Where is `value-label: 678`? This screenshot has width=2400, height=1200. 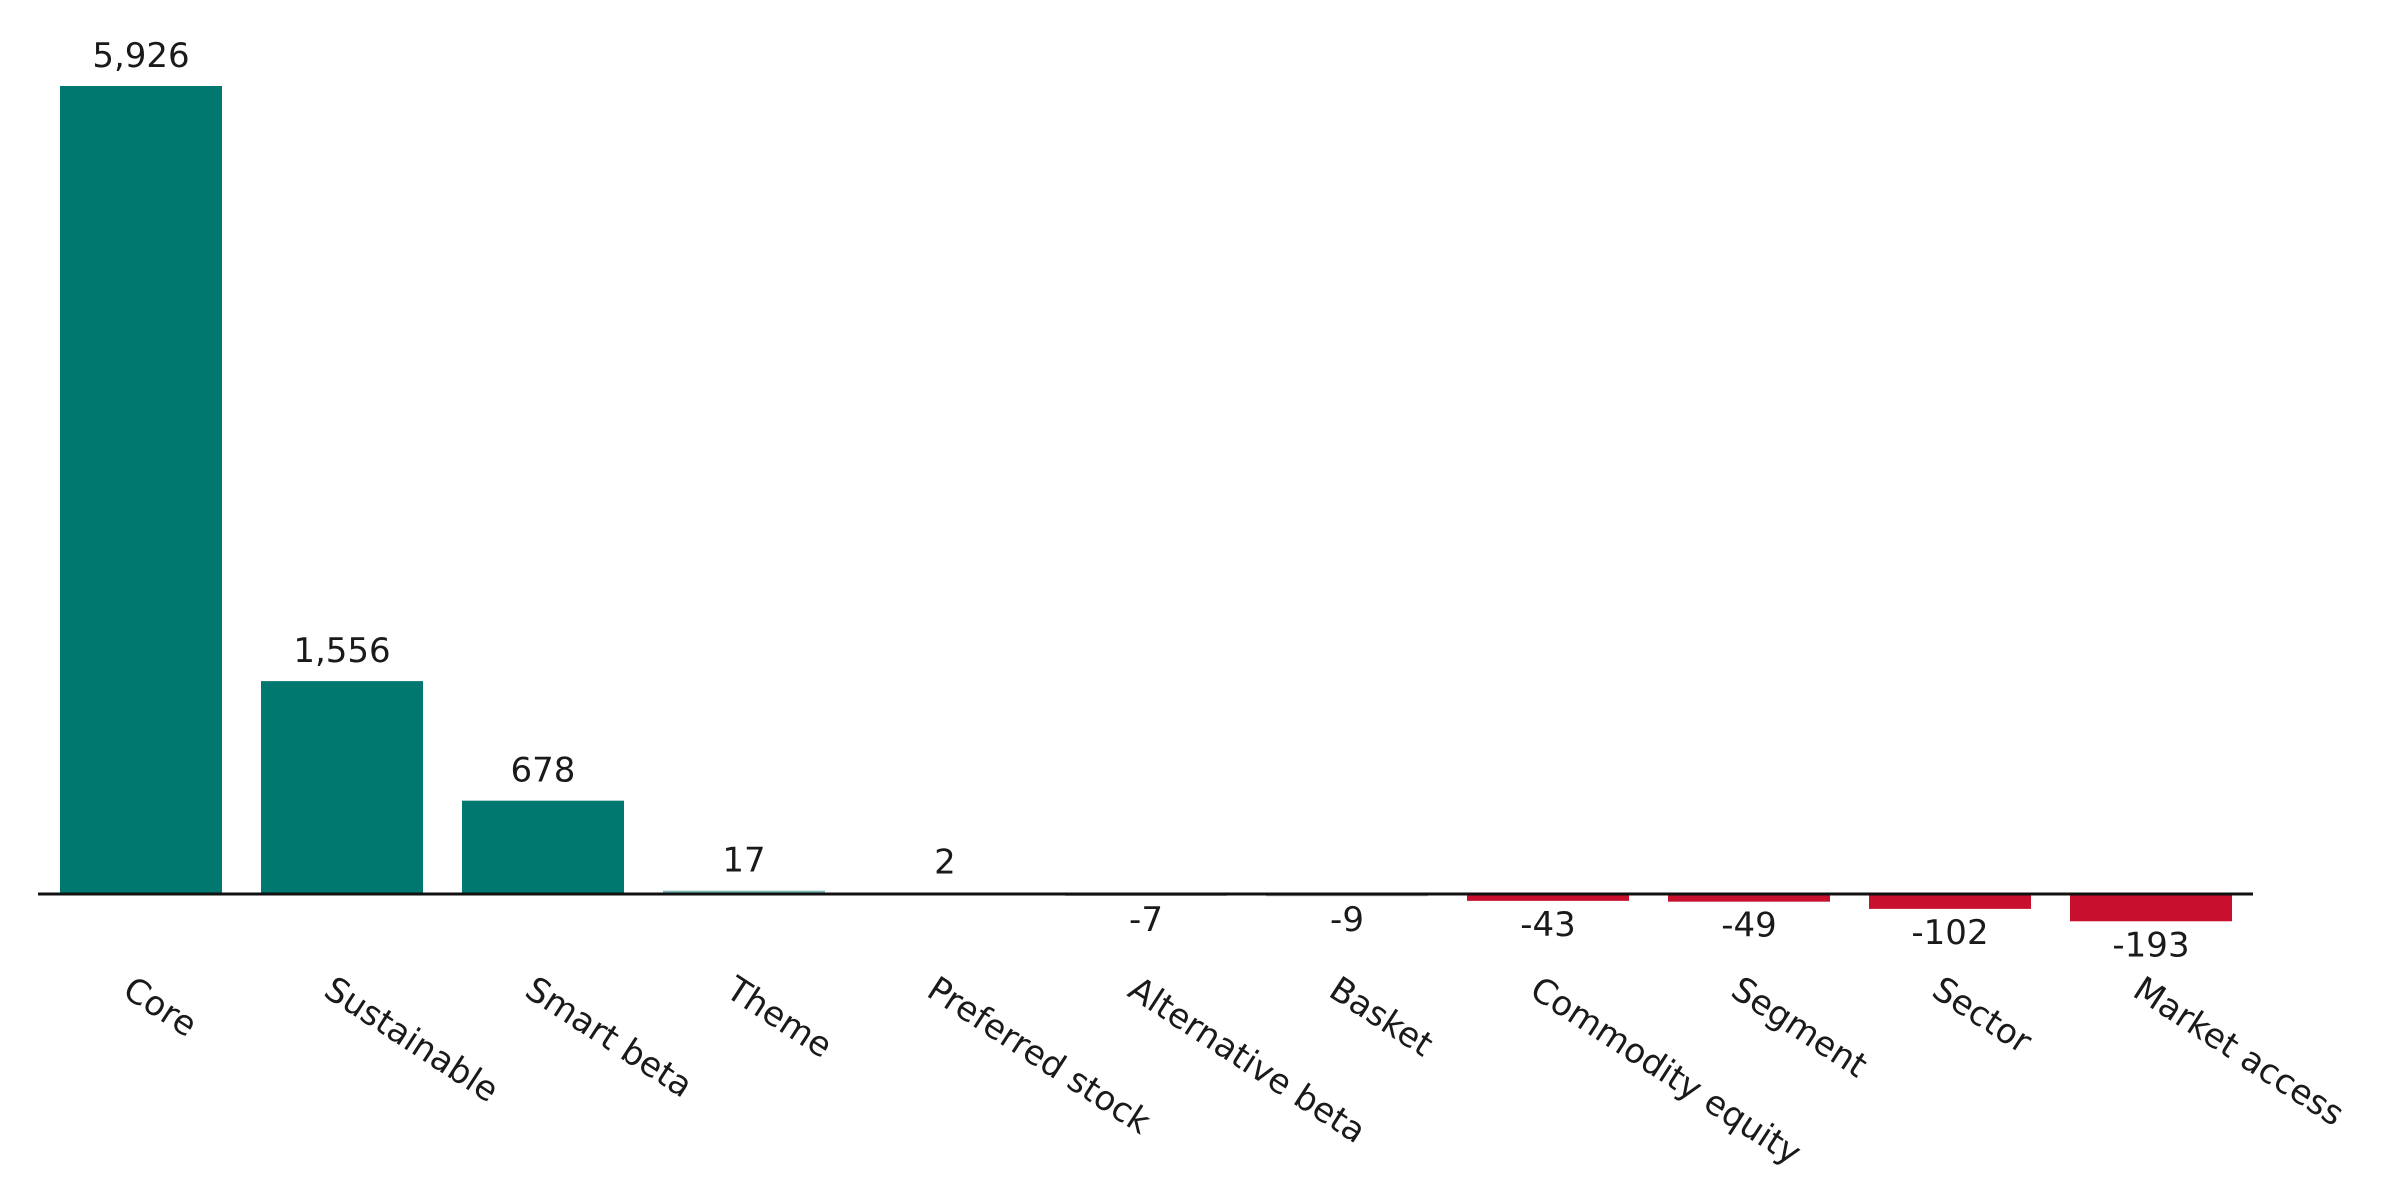
value-label: 678 is located at coordinates (543, 771).